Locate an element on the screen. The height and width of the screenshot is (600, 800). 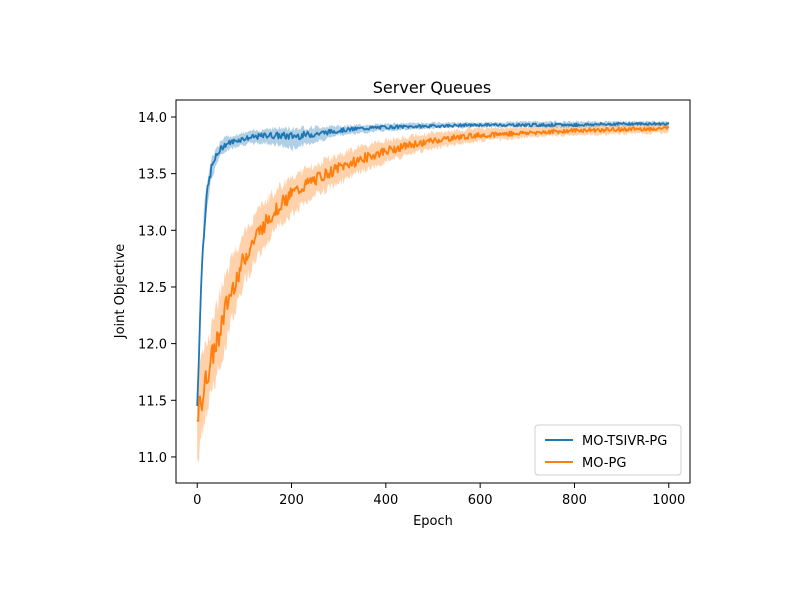
y-axis-ticks: 11.0 11.5 12.0 12.5 13.0 13.5 14.0 is located at coordinates (157, 288).